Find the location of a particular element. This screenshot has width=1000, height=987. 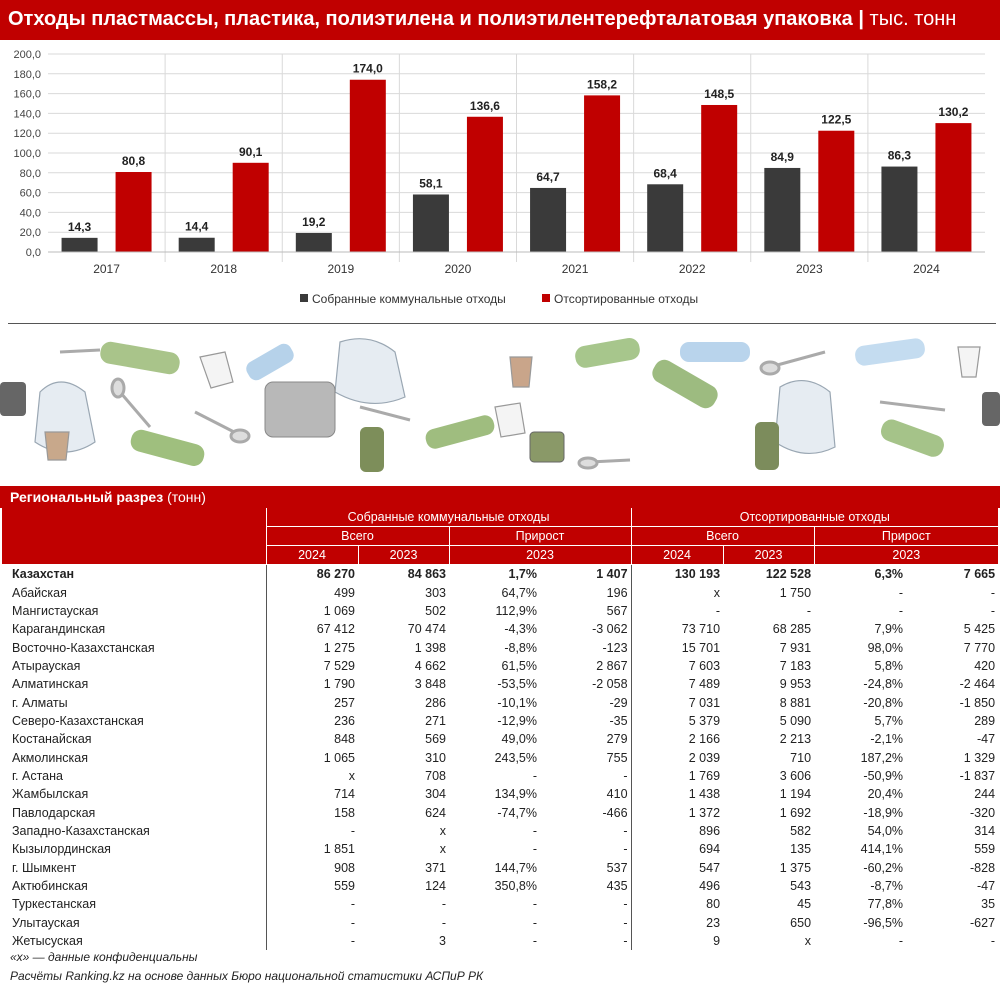

disposable-cup-icon is located at coordinates (512, 403).